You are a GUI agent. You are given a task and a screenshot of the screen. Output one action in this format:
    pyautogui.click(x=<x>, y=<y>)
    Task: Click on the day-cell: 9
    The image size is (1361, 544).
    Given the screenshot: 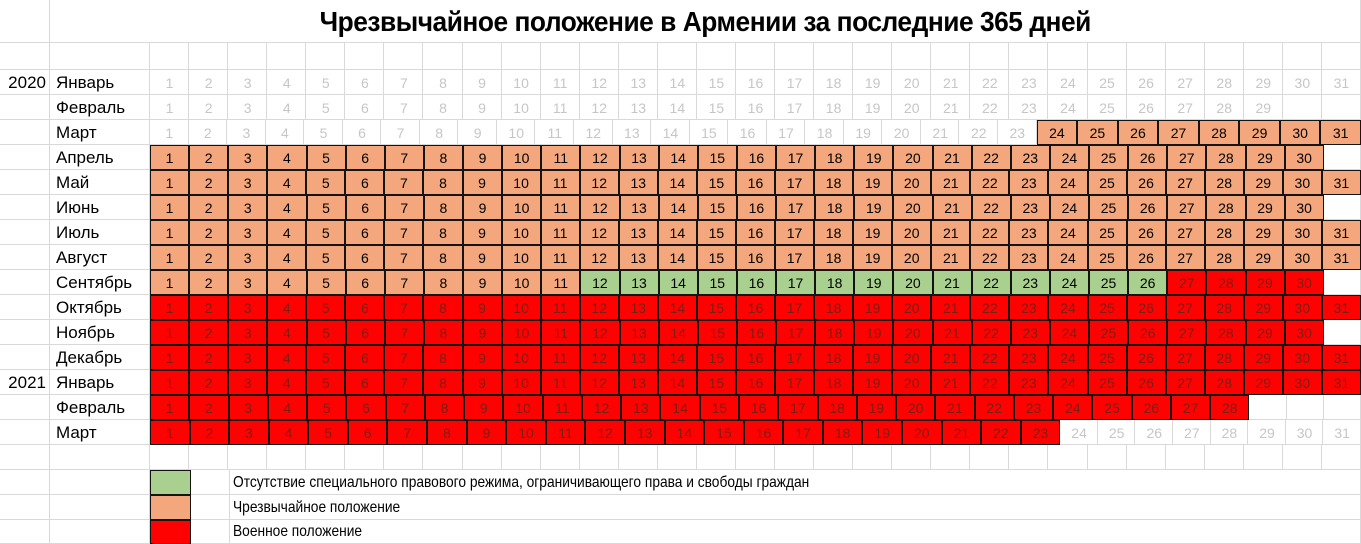 What is the action you would take?
    pyautogui.click(x=484, y=407)
    